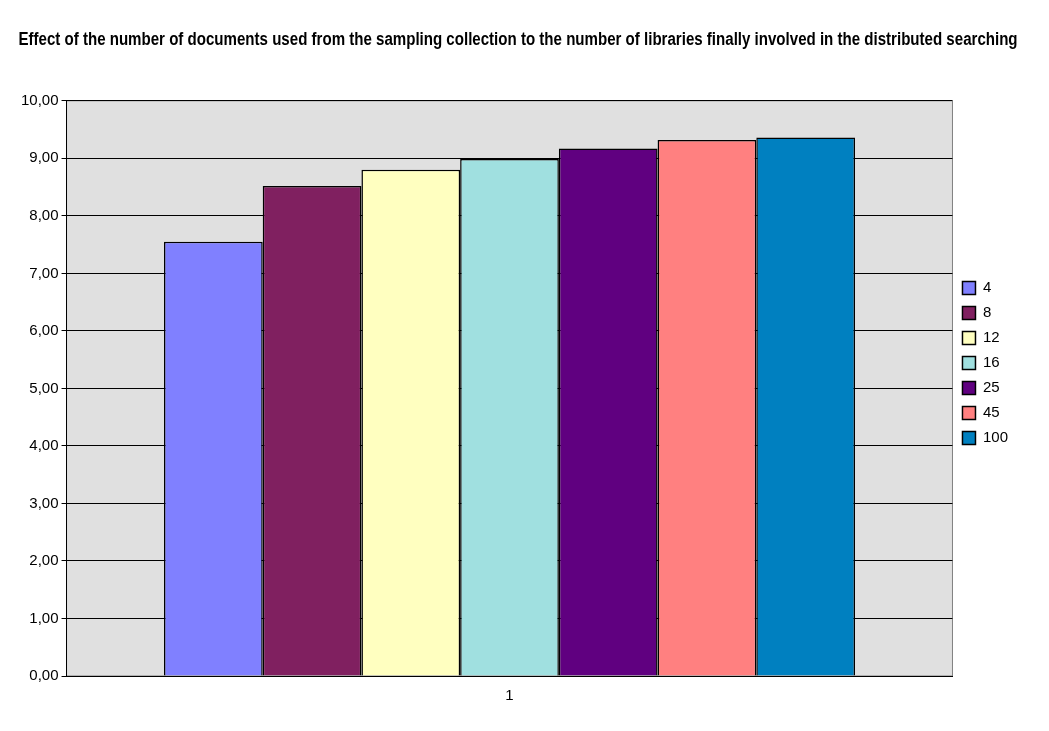 This screenshot has height=731, width=1049. Describe the element at coordinates (44, 330) in the screenshot. I see `y-tick-label: 6,00` at that location.